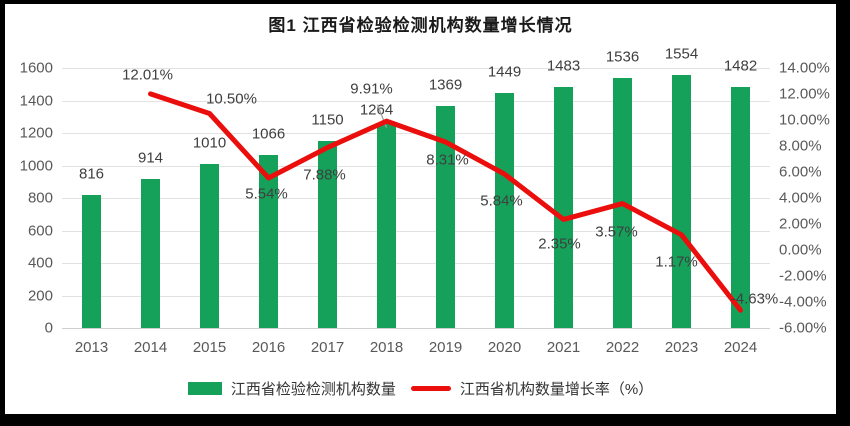 The image size is (850, 426). I want to click on bar-2014, so click(150, 253).